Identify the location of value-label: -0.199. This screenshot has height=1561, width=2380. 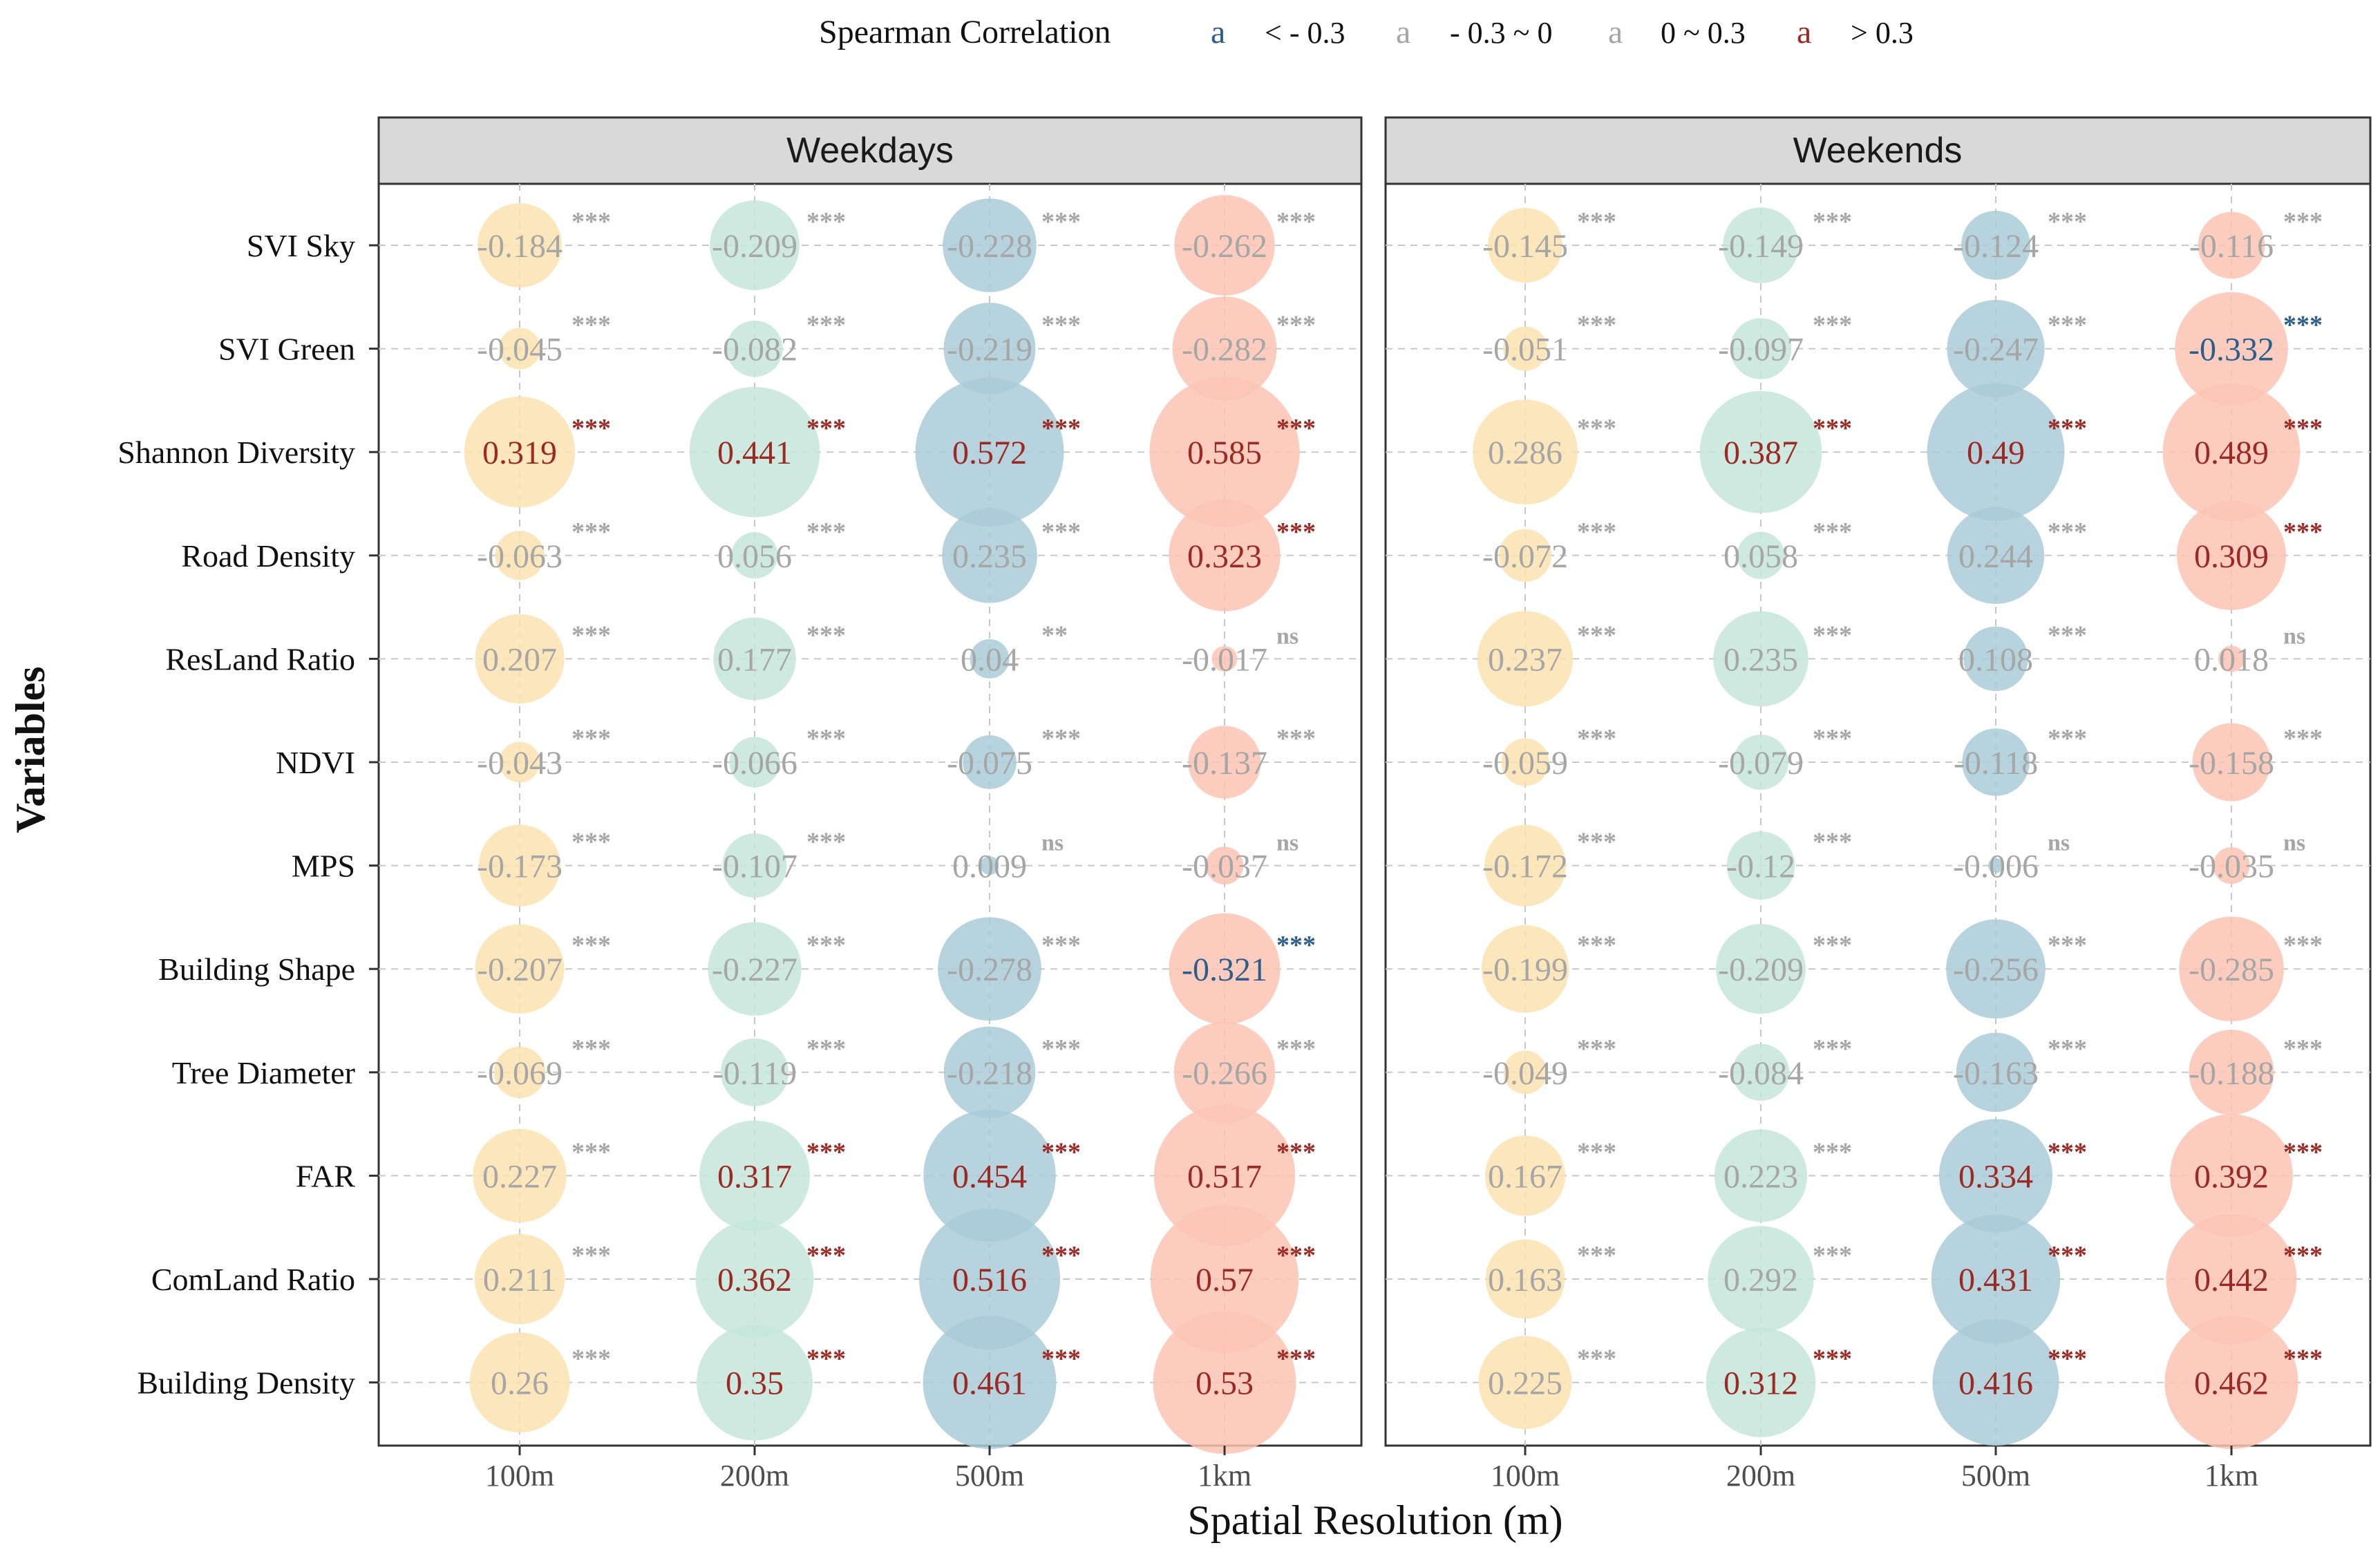
(1525, 970).